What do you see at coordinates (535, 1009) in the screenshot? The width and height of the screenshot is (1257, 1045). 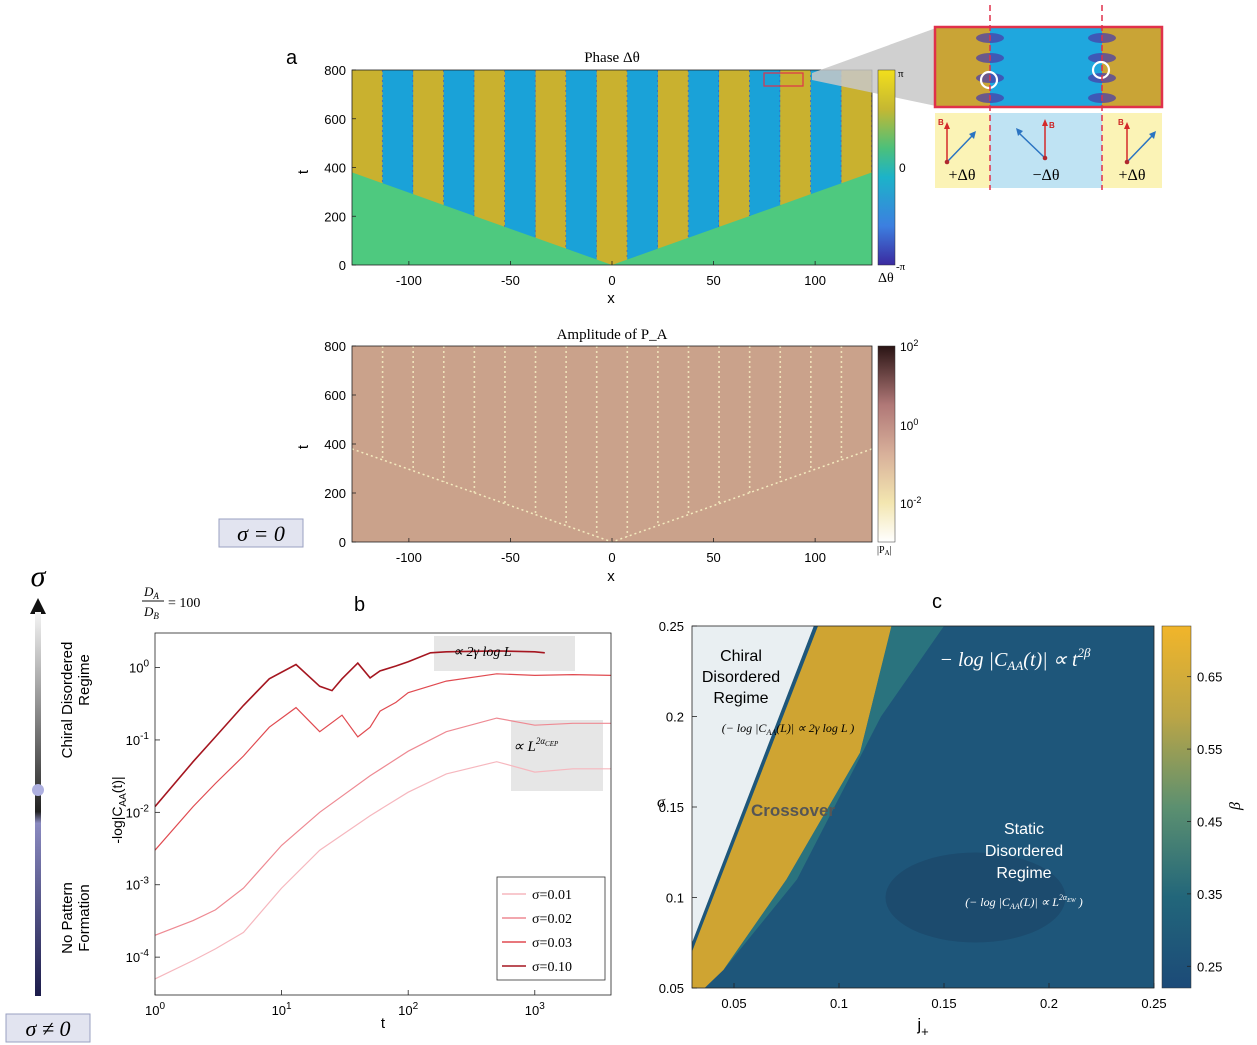 I see `x-tick-label: 10³` at bounding box center [535, 1009].